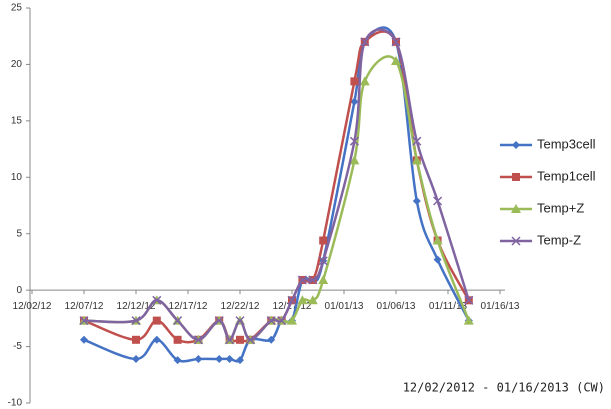 This screenshot has height=409, width=611. What do you see at coordinates (504, 388) in the screenshot?
I see `annotation: 12/02/2012 - 01/16/2013 (CW)` at bounding box center [504, 388].